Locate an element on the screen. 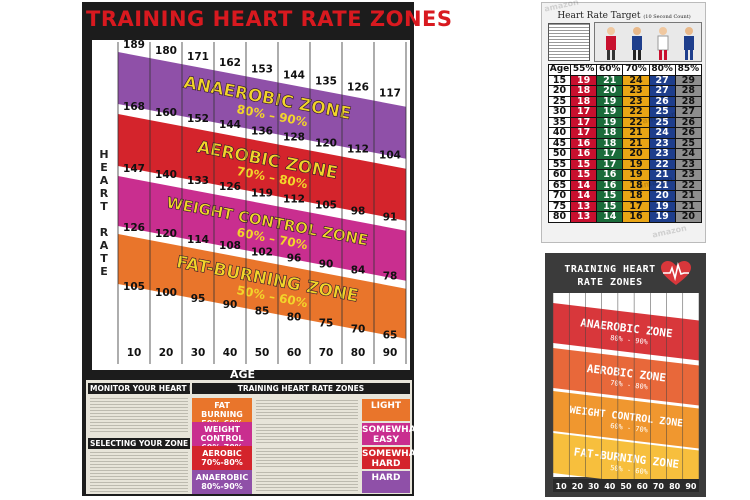  target-cell: 27 is located at coordinates (662, 80).